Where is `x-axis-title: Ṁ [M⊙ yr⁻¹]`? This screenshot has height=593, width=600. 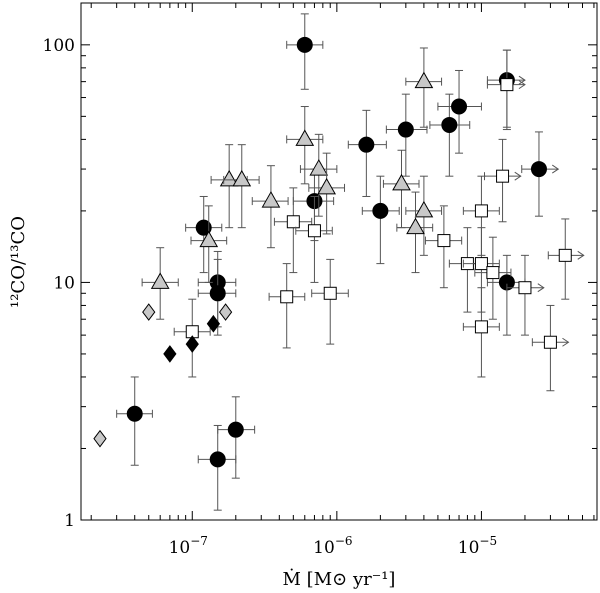 x-axis-title: Ṁ [M⊙ yr⁻¹] is located at coordinates (339, 578).